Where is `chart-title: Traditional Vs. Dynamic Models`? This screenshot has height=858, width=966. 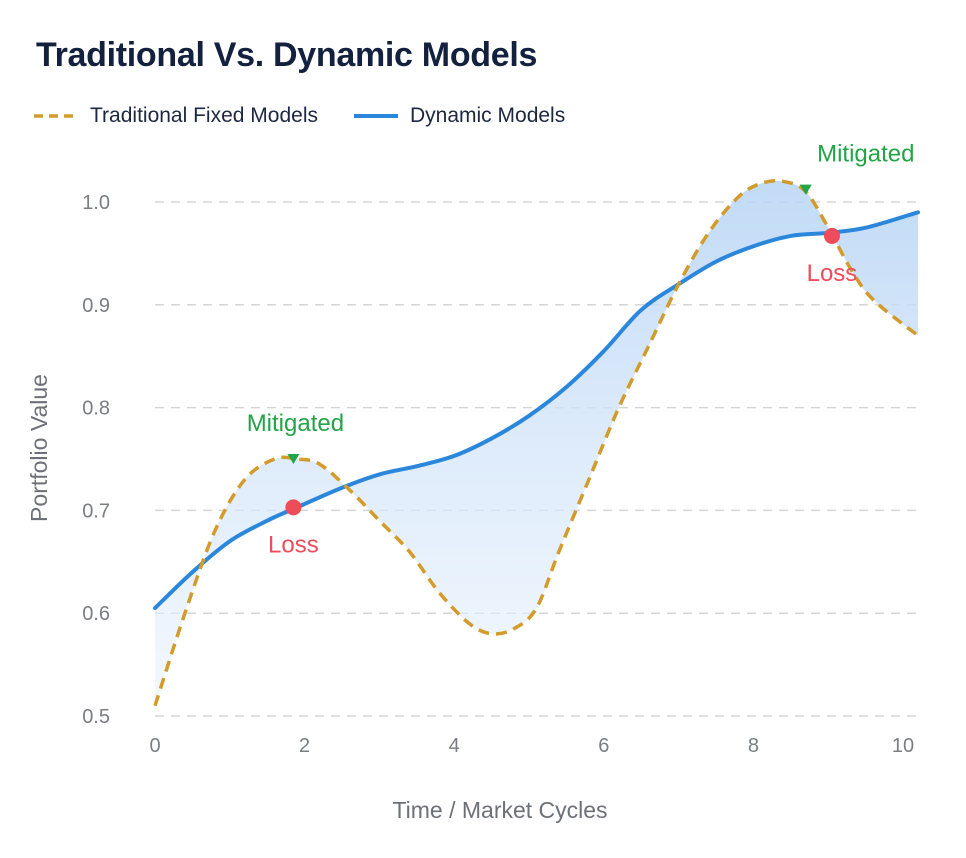
chart-title: Traditional Vs. Dynamic Models is located at coordinates (287, 55).